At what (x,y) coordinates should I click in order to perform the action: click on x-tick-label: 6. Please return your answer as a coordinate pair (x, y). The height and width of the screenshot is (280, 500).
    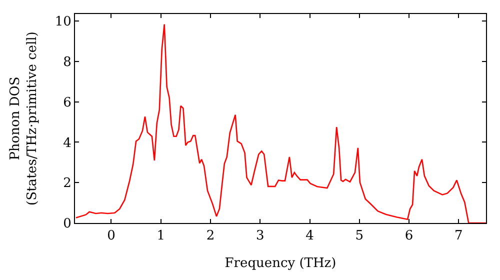
    Looking at the image, I should click on (409, 236).